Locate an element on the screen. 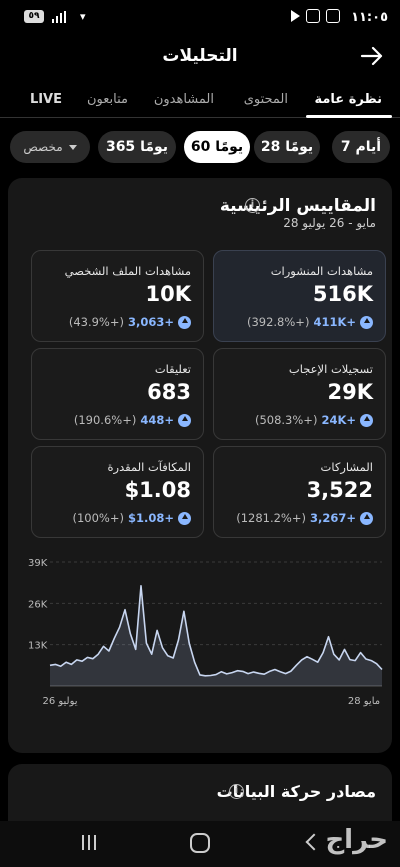  delta-percent: (190.6%+) is located at coordinates (105, 420).